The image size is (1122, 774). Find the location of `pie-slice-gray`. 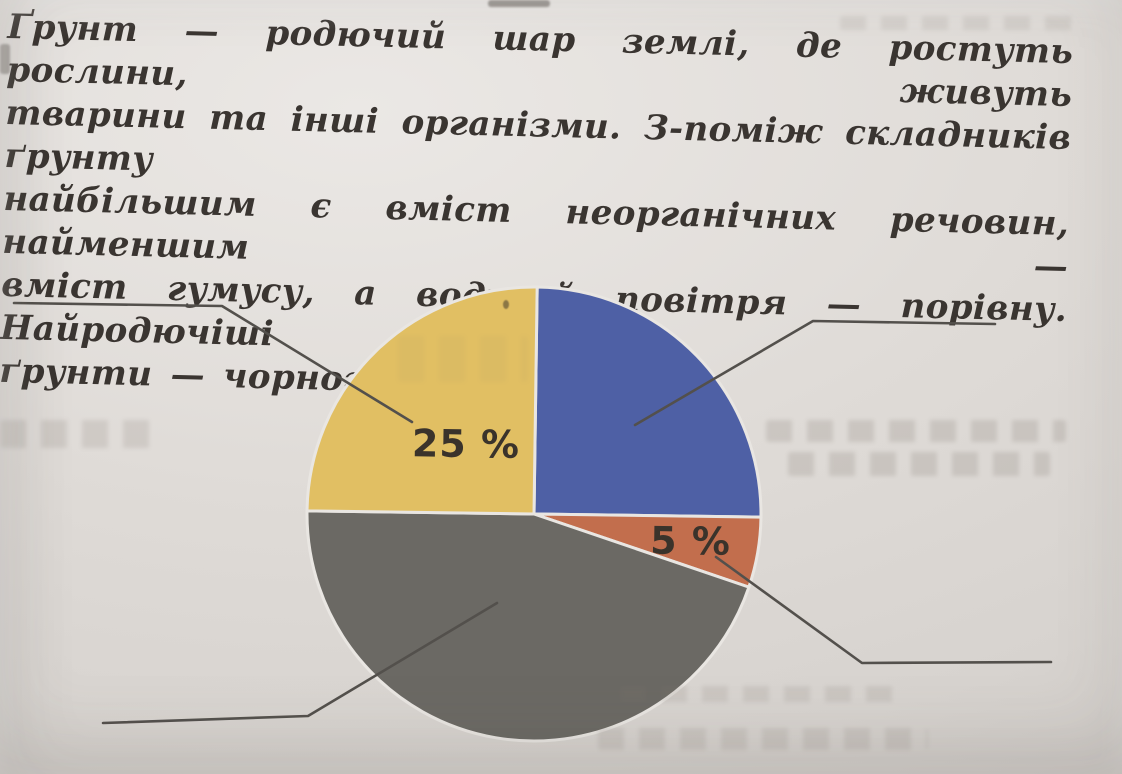

pie-slice-gray is located at coordinates (528, 626).